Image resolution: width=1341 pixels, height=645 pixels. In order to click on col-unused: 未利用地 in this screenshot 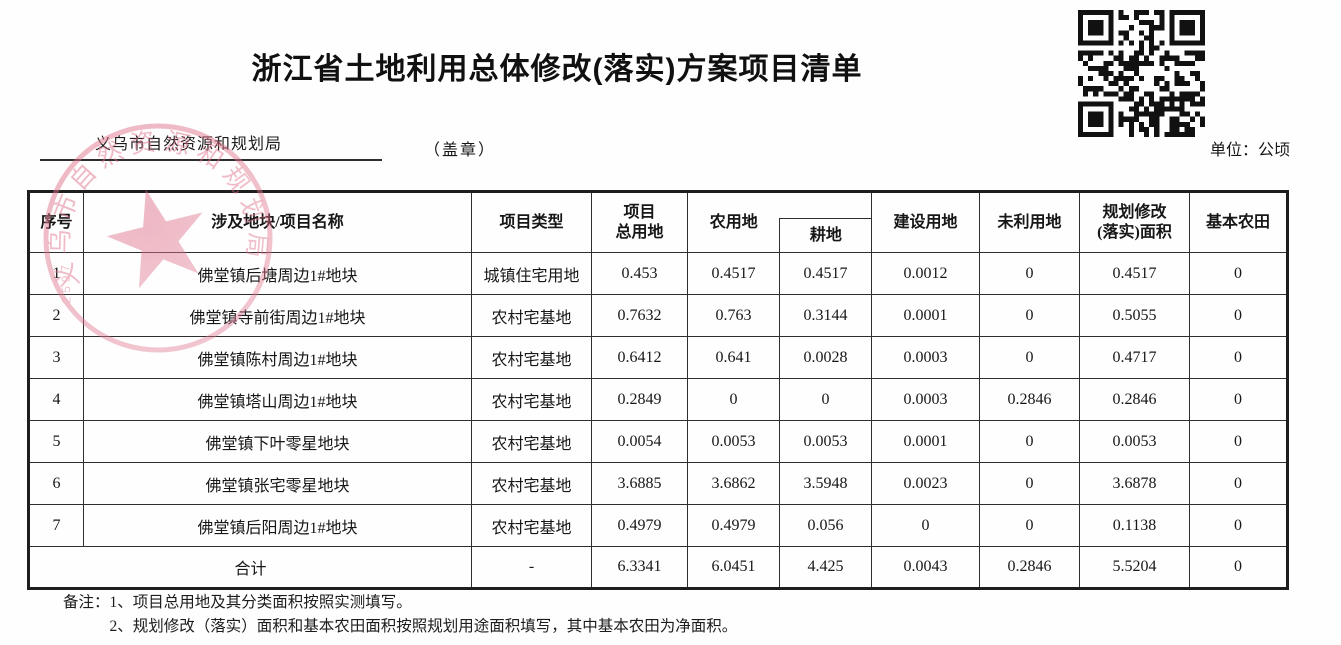, I will do `click(1029, 222)`.